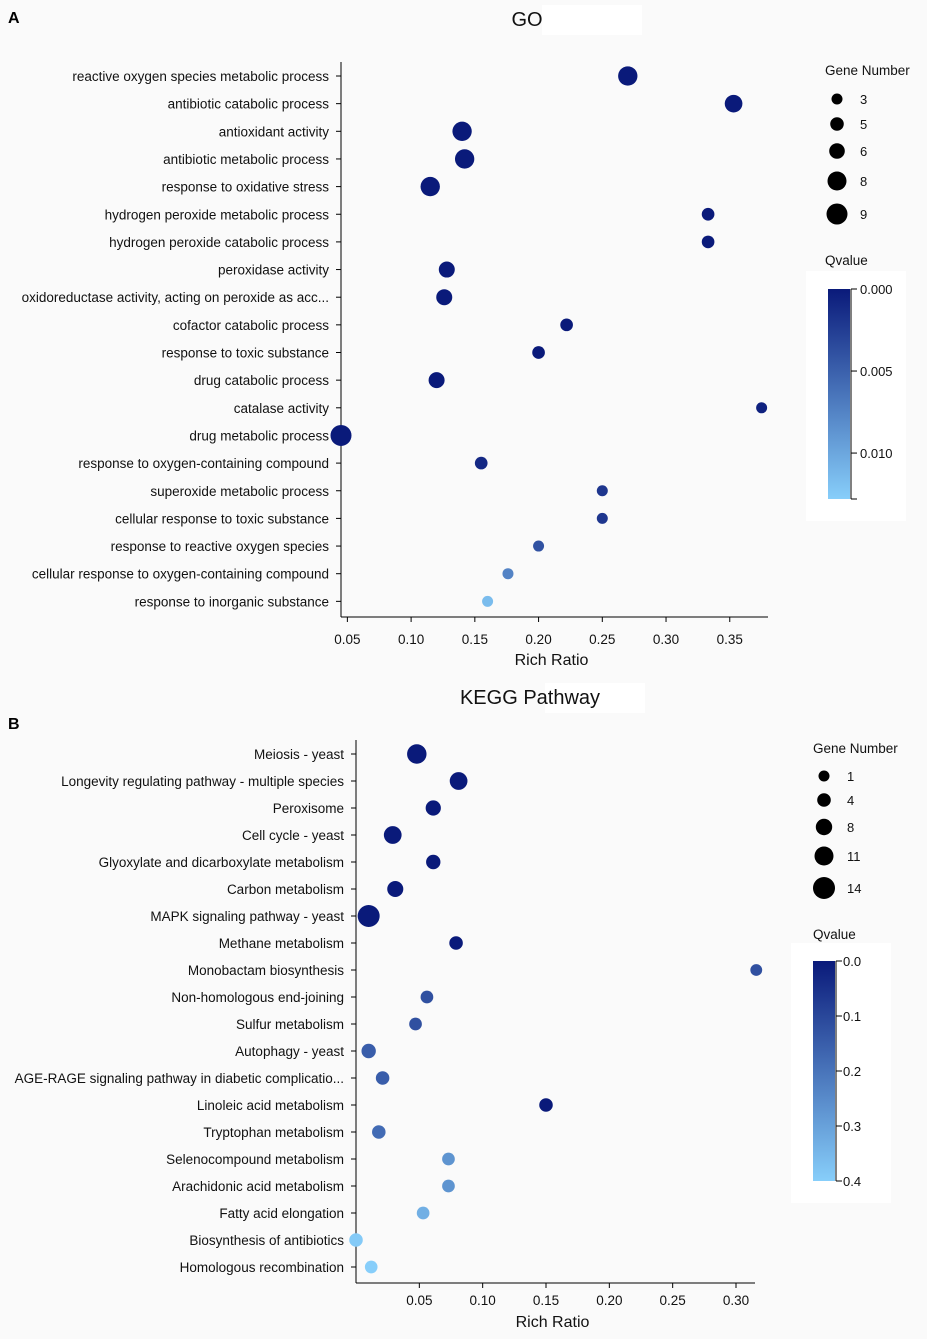 The height and width of the screenshot is (1339, 927). I want to click on kegg-category-label: Monobactam biosynthesis, so click(266, 970).